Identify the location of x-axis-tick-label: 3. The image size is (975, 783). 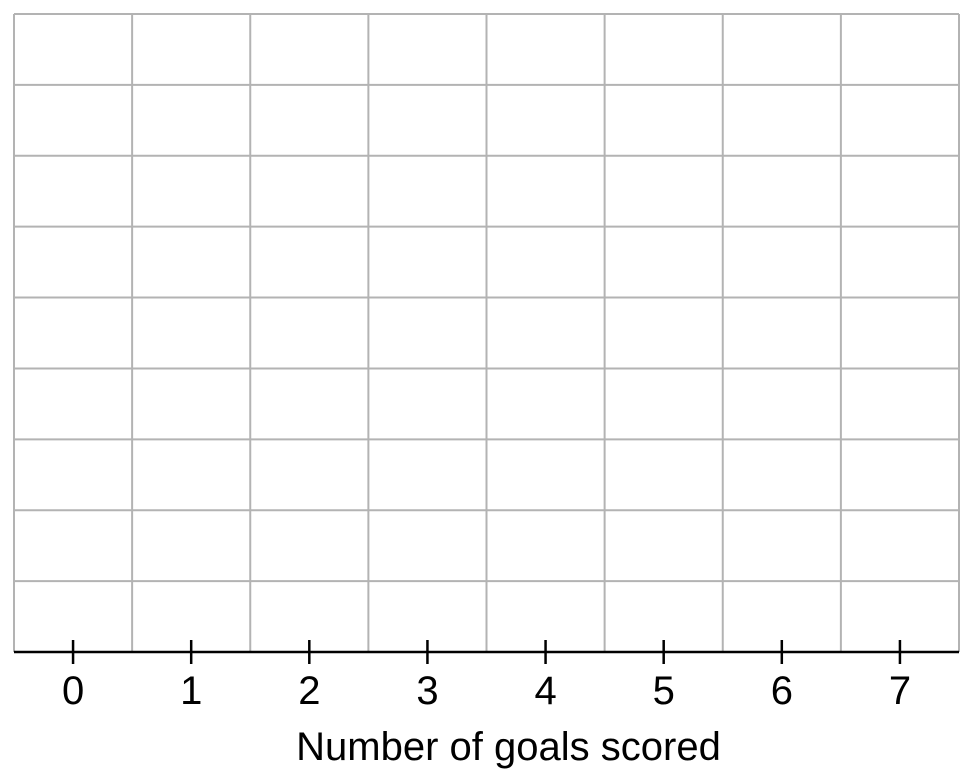
(427, 691).